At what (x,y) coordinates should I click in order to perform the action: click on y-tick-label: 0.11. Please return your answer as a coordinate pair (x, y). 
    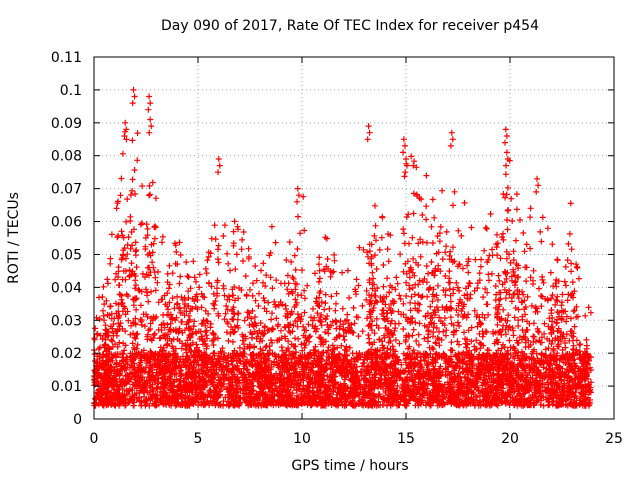
    Looking at the image, I should click on (66, 58).